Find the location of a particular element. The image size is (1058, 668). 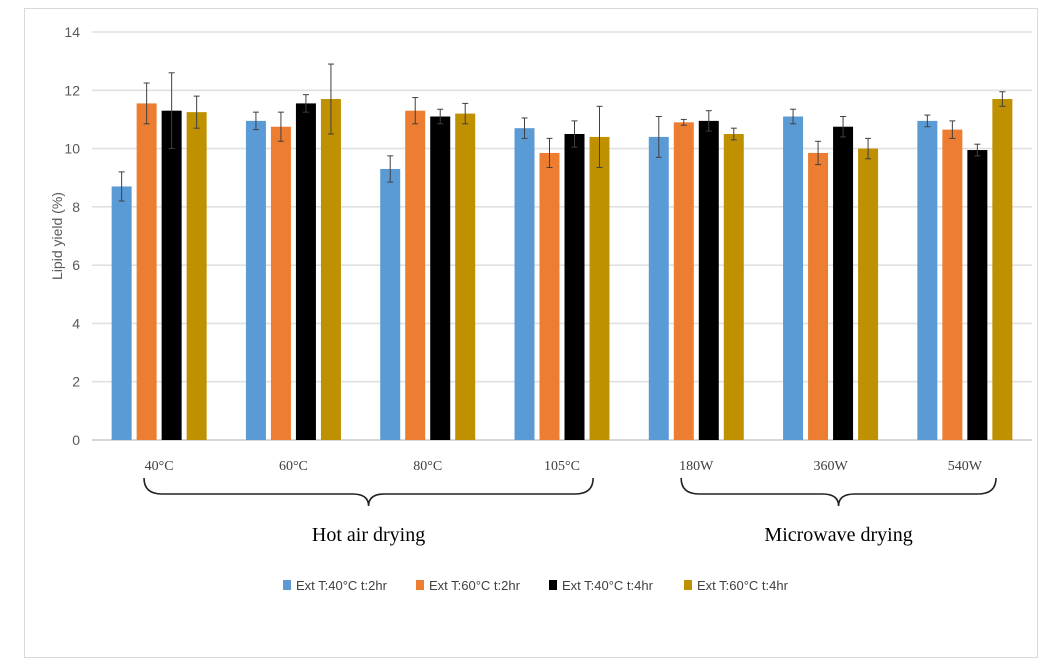

y-tick-label: 2 is located at coordinates (76, 382).